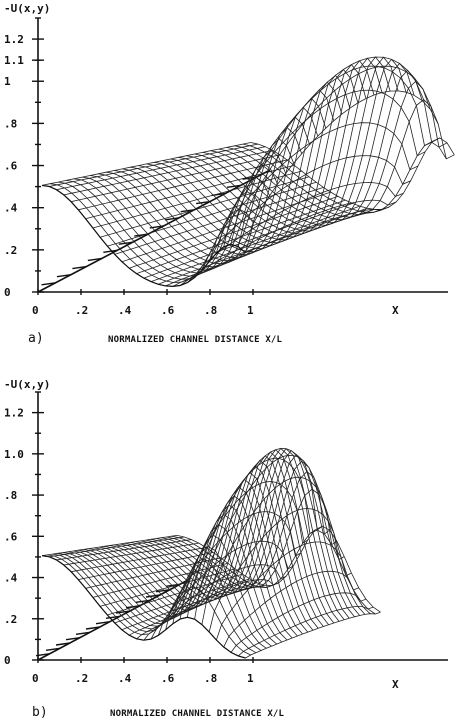 The width and height of the screenshot is (474, 720). Describe the element at coordinates (7, 81) in the screenshot. I see `z-tick-label: 1` at that location.